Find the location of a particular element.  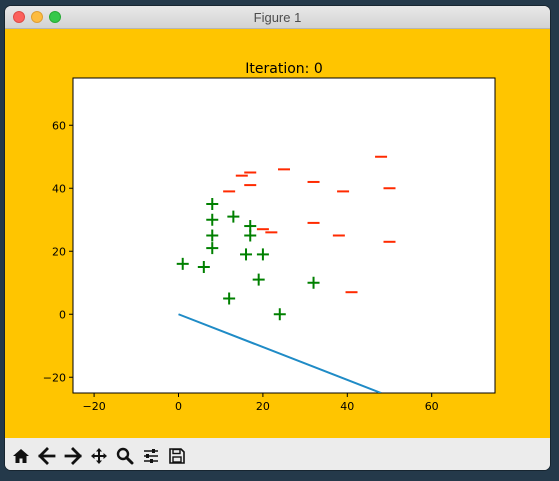

maximize-window-button is located at coordinates (55, 17).